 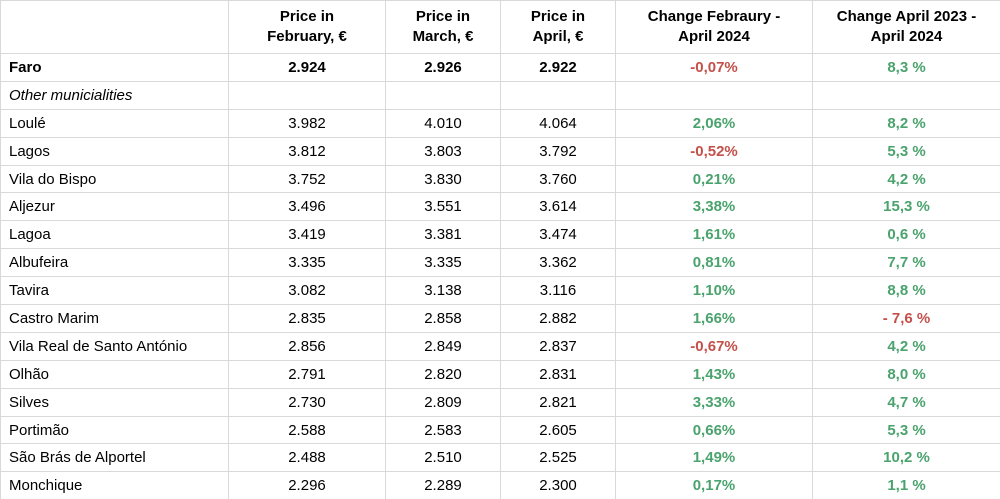 What do you see at coordinates (114, 123) in the screenshot?
I see `municipality-name-cell: Loulé` at bounding box center [114, 123].